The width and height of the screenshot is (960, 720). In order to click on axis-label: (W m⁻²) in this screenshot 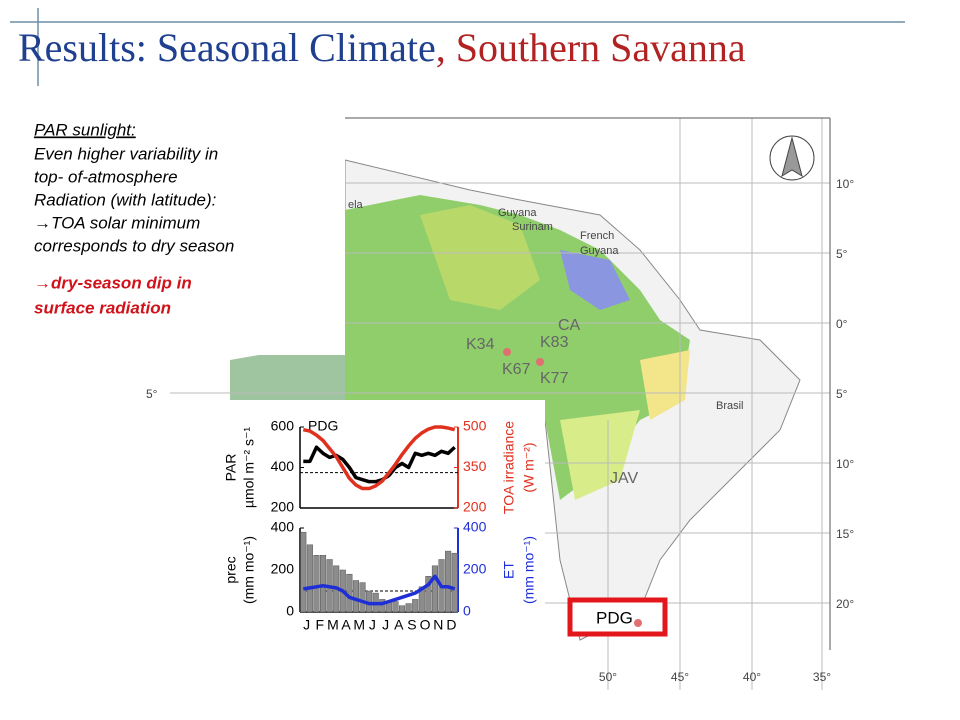, I will do `click(529, 467)`.